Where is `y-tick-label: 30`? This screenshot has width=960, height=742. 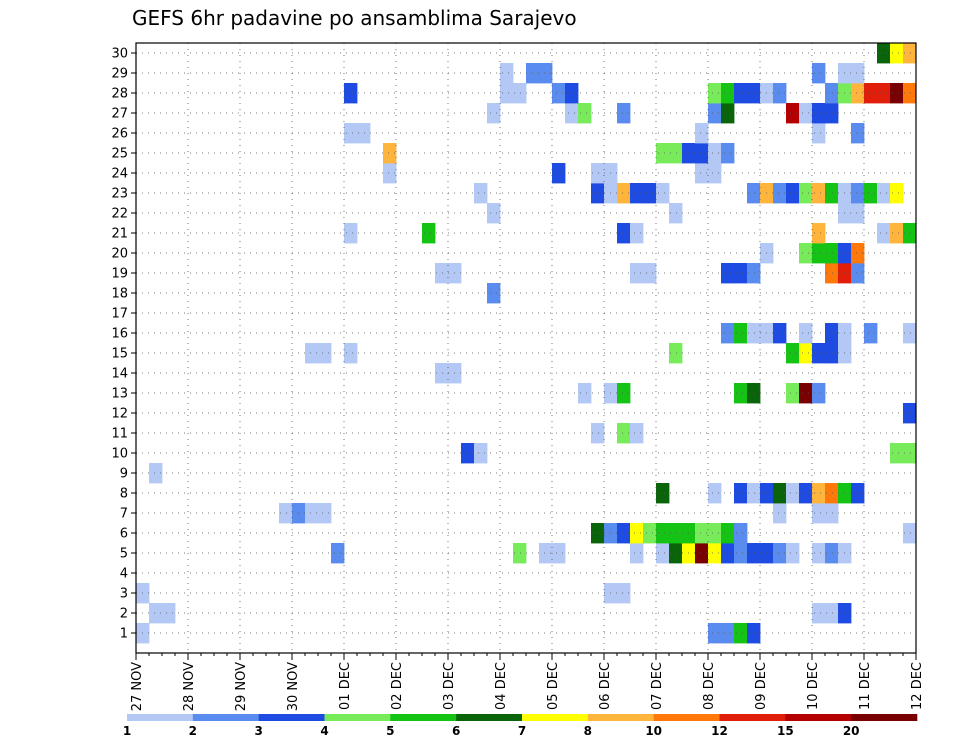
y-tick-label: 30 is located at coordinates (119, 54).